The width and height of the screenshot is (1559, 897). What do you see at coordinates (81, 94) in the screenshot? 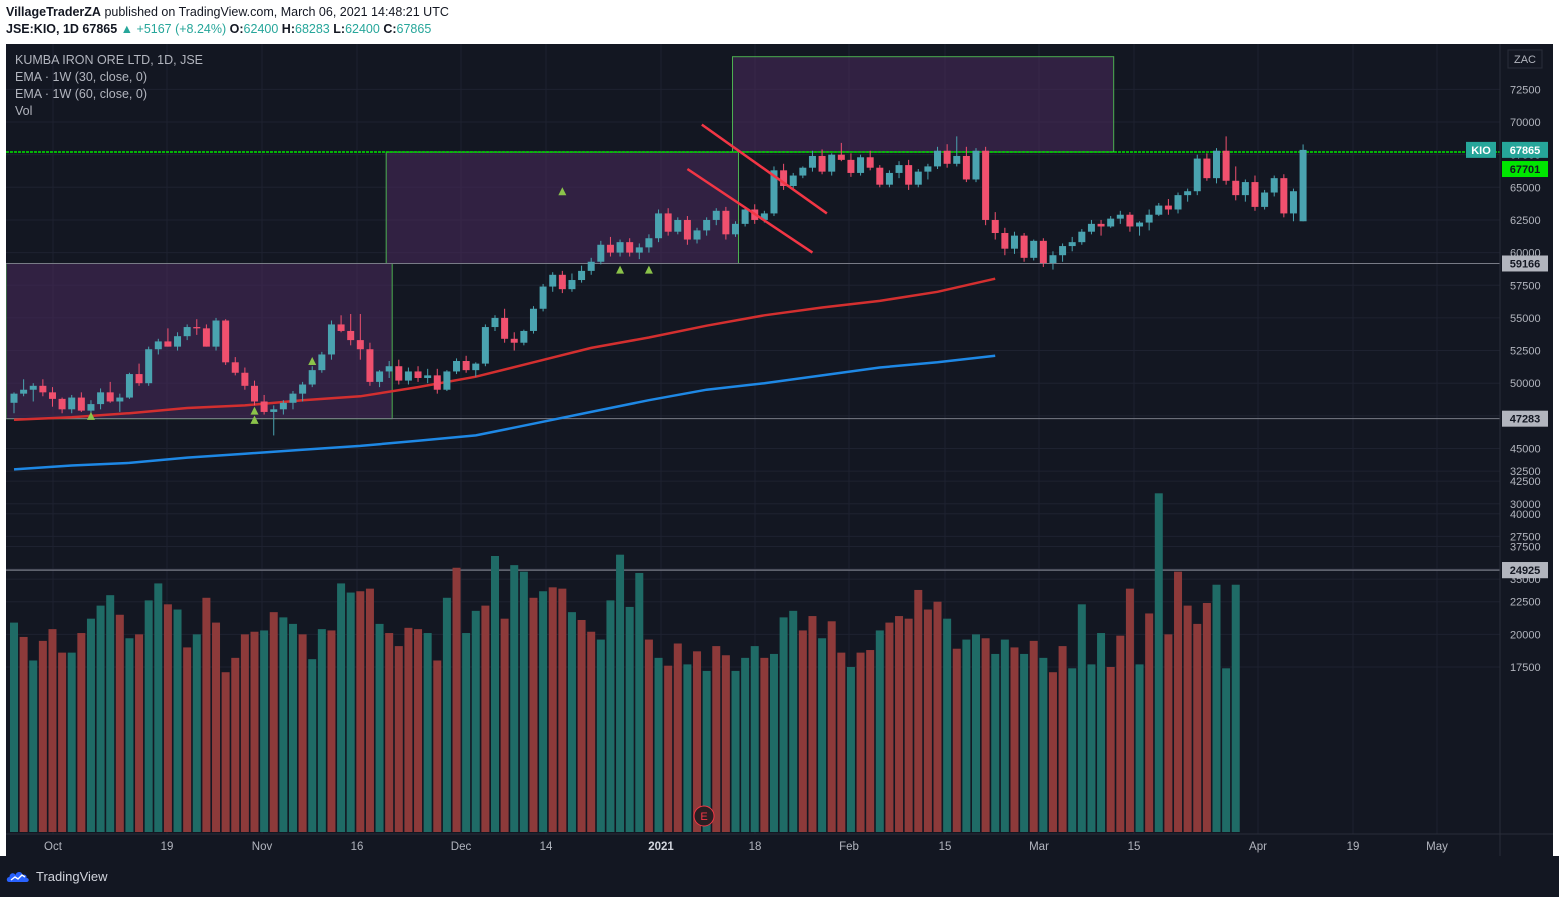
I see `legend-ema-60: EMA · 1W (60, close, 0)` at bounding box center [81, 94].